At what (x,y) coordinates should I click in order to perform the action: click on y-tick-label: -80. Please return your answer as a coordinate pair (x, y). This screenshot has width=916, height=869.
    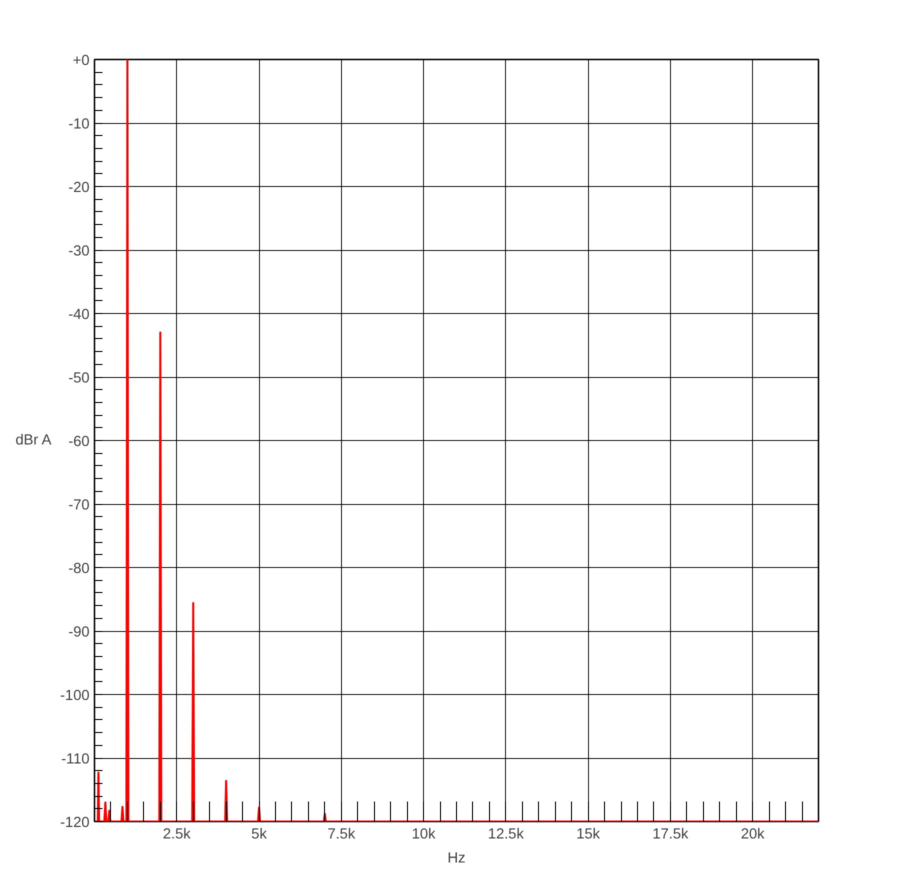
    Looking at the image, I should click on (79, 569).